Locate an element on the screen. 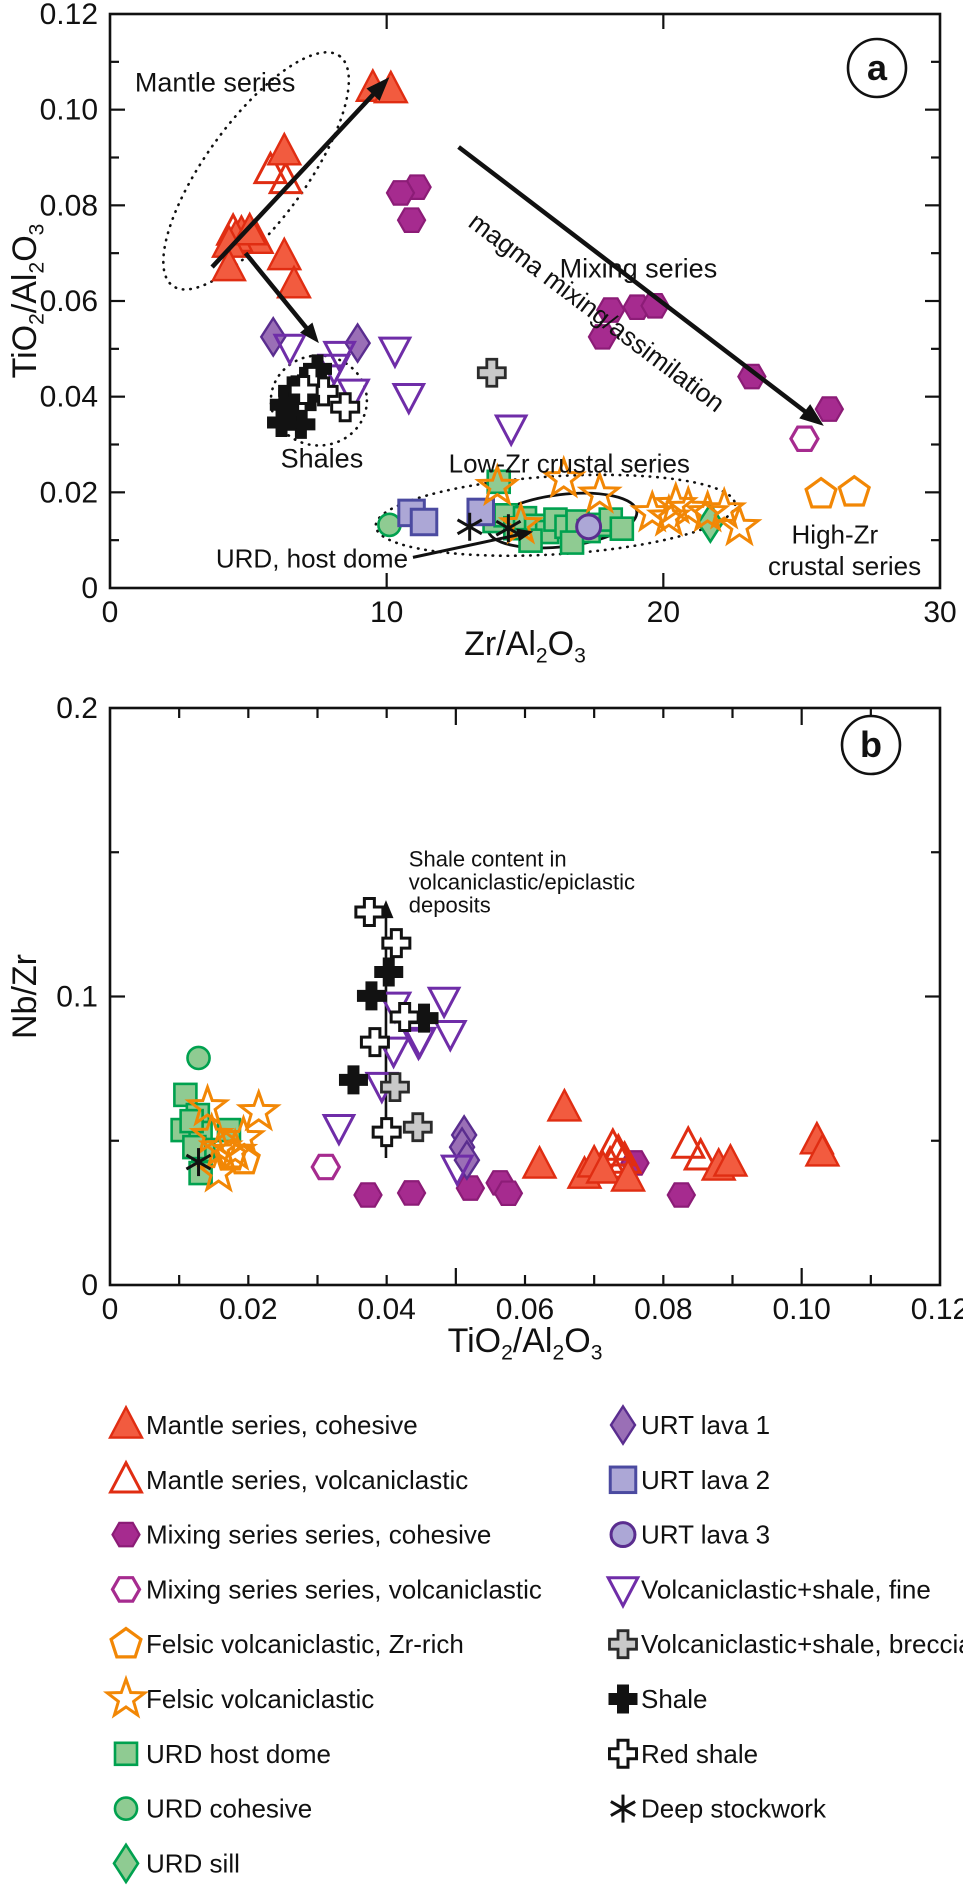 The width and height of the screenshot is (963, 1885). legend-label: Volcaniclastic+shale, breccia is located at coordinates (802, 1644).